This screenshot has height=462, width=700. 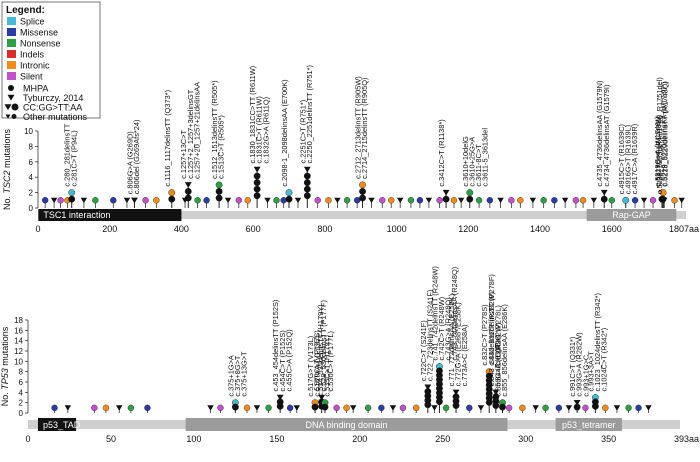 What do you see at coordinates (18, 330) in the screenshot?
I see `y-tick-label: 16` at bounding box center [18, 330].